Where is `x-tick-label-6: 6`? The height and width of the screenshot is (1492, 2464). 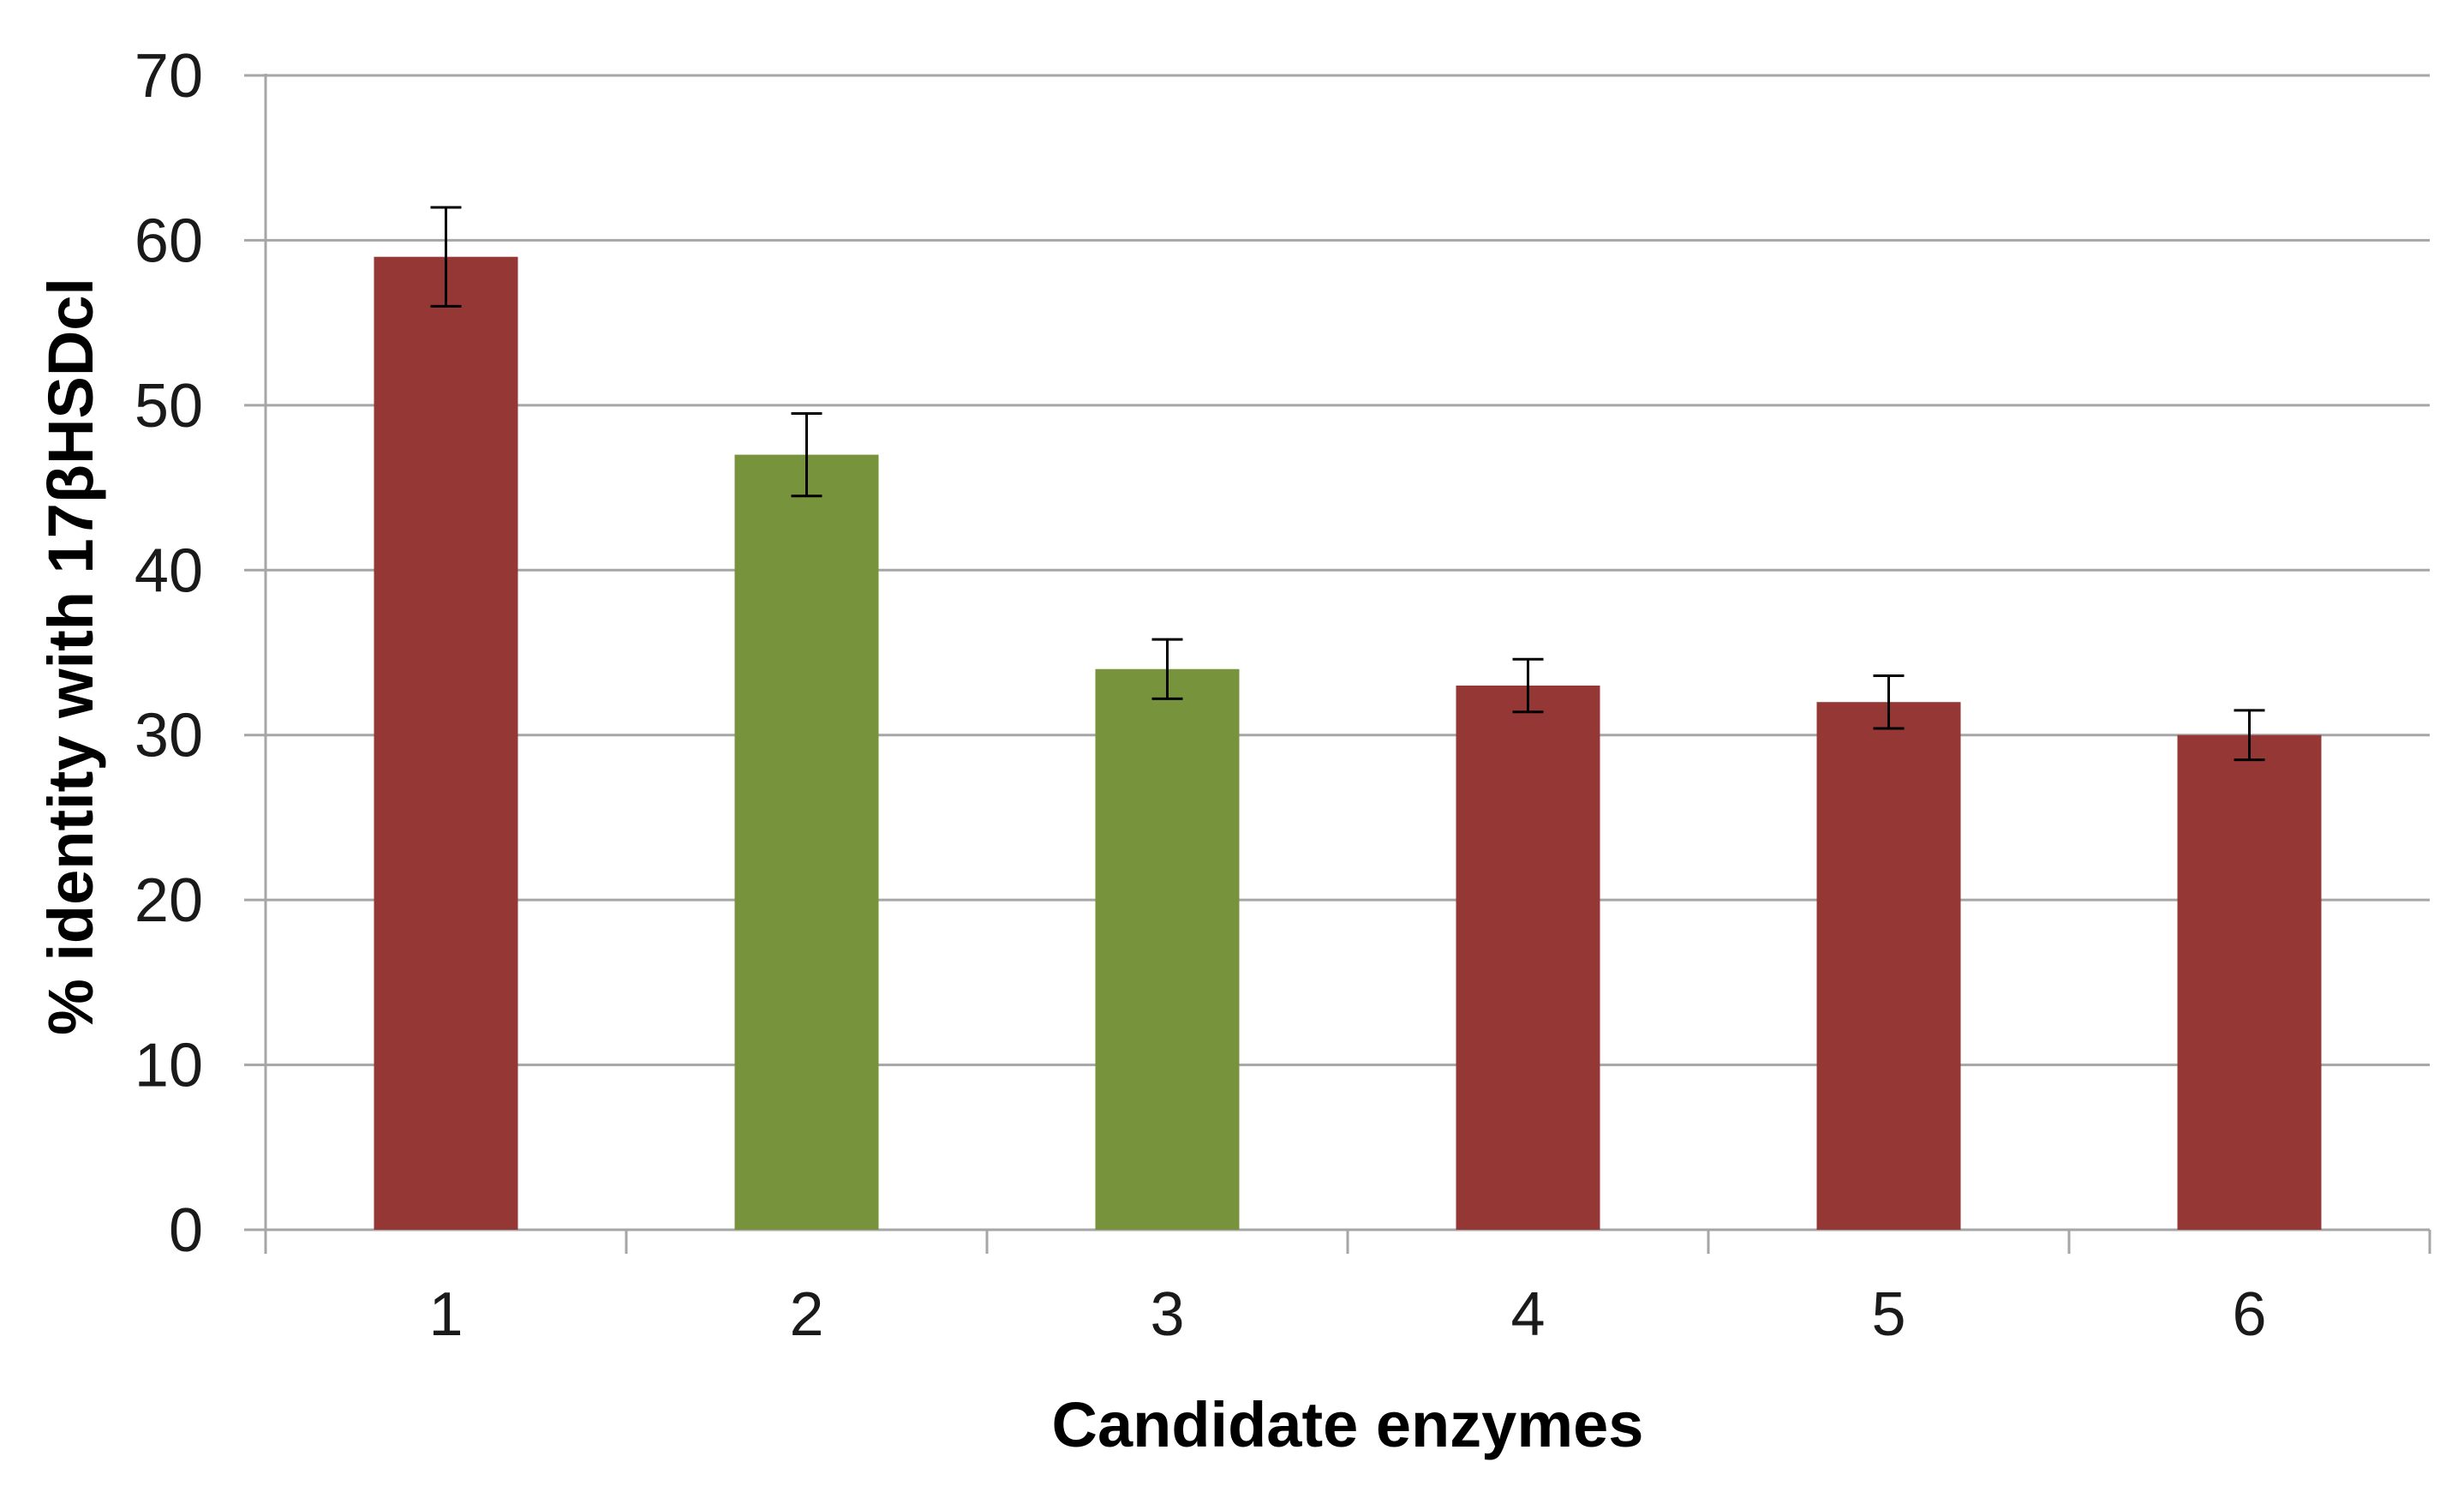
x-tick-label-6: 6 is located at coordinates (2249, 1314).